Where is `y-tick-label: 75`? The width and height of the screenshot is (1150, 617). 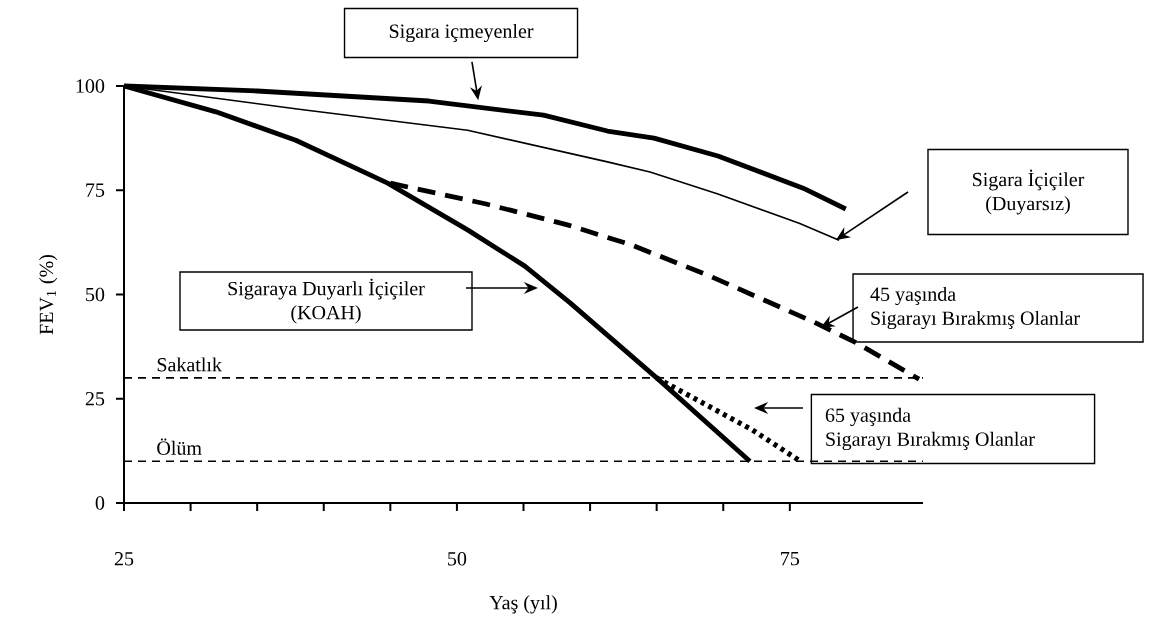
y-tick-label: 75 is located at coordinates (95, 190).